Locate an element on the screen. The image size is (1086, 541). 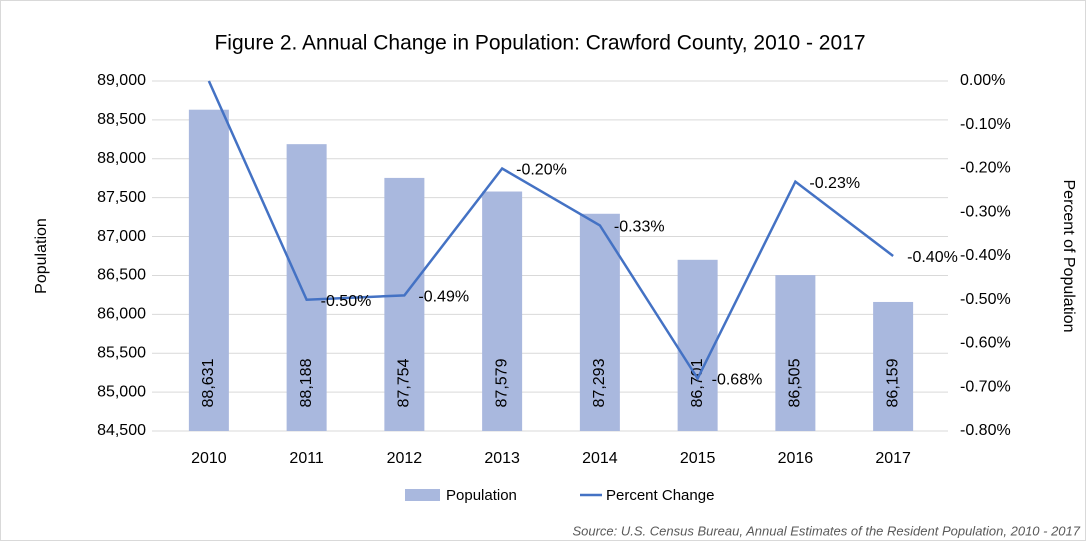
y2-tick-label: -0.50% is located at coordinates (985, 299).